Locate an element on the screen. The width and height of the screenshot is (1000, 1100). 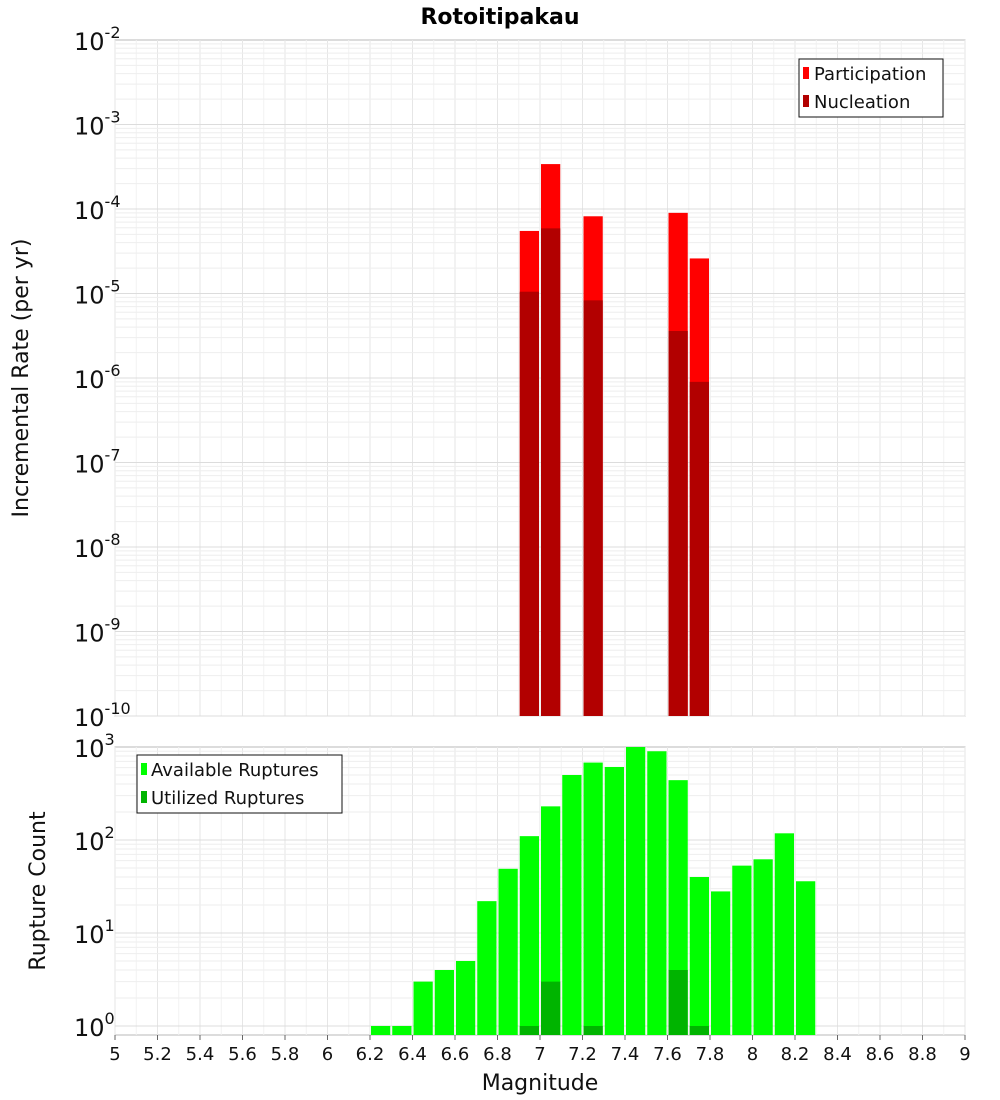
bottom-legend: Available Ruptures Utilized Ruptures is located at coordinates (239, 784).